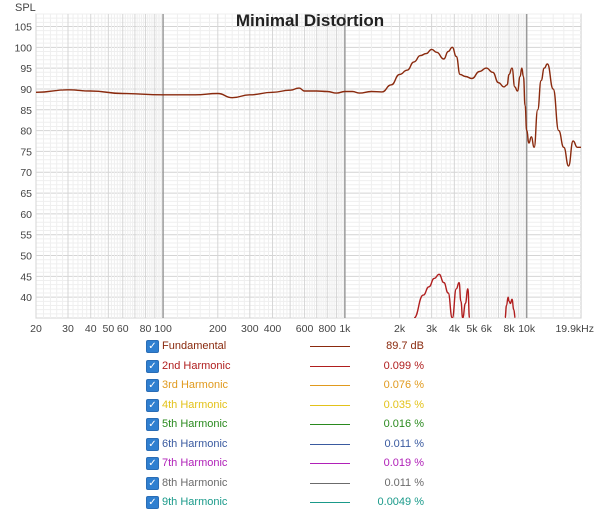 This screenshot has height=518, width=600. What do you see at coordinates (366, 484) in the screenshot?
I see `legend-row-8th-harmonic: ✓ 8th Harmonic 0.011 %` at bounding box center [366, 484].